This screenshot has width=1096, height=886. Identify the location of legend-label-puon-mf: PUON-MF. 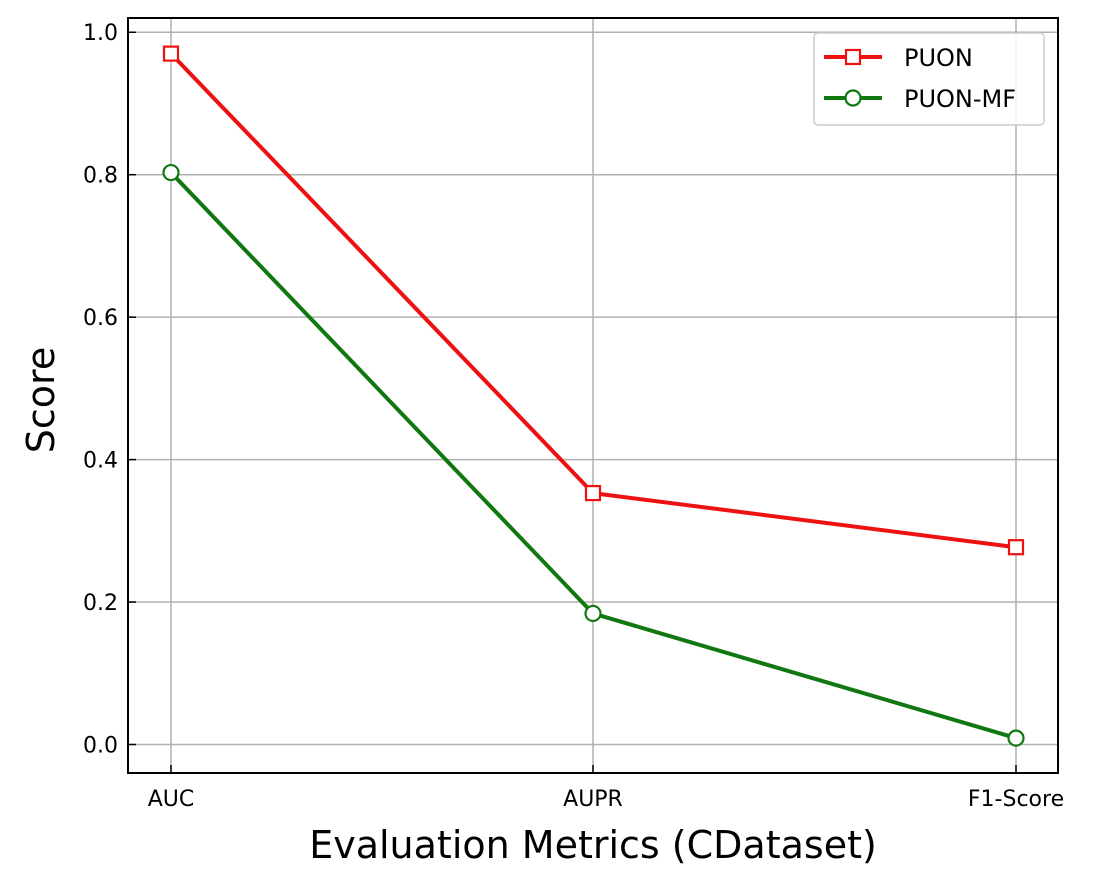
(960, 99).